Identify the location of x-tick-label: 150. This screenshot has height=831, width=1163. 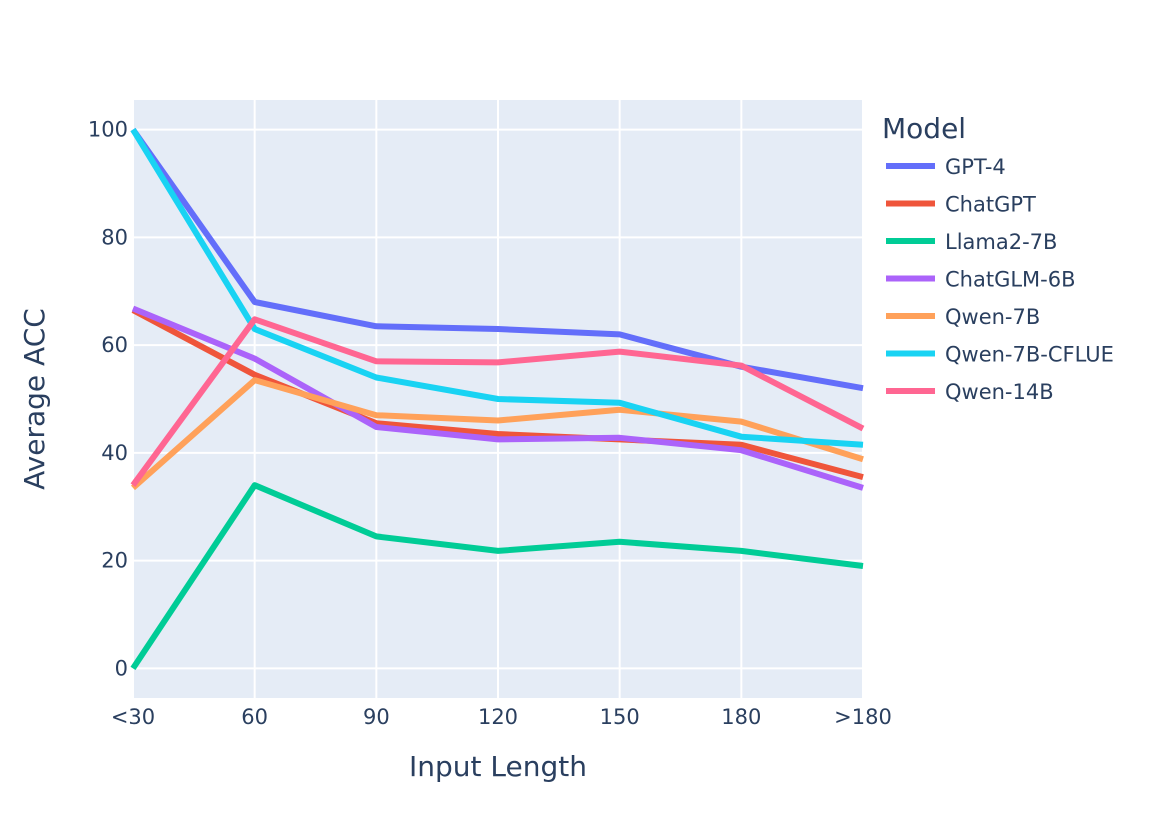
(620, 717).